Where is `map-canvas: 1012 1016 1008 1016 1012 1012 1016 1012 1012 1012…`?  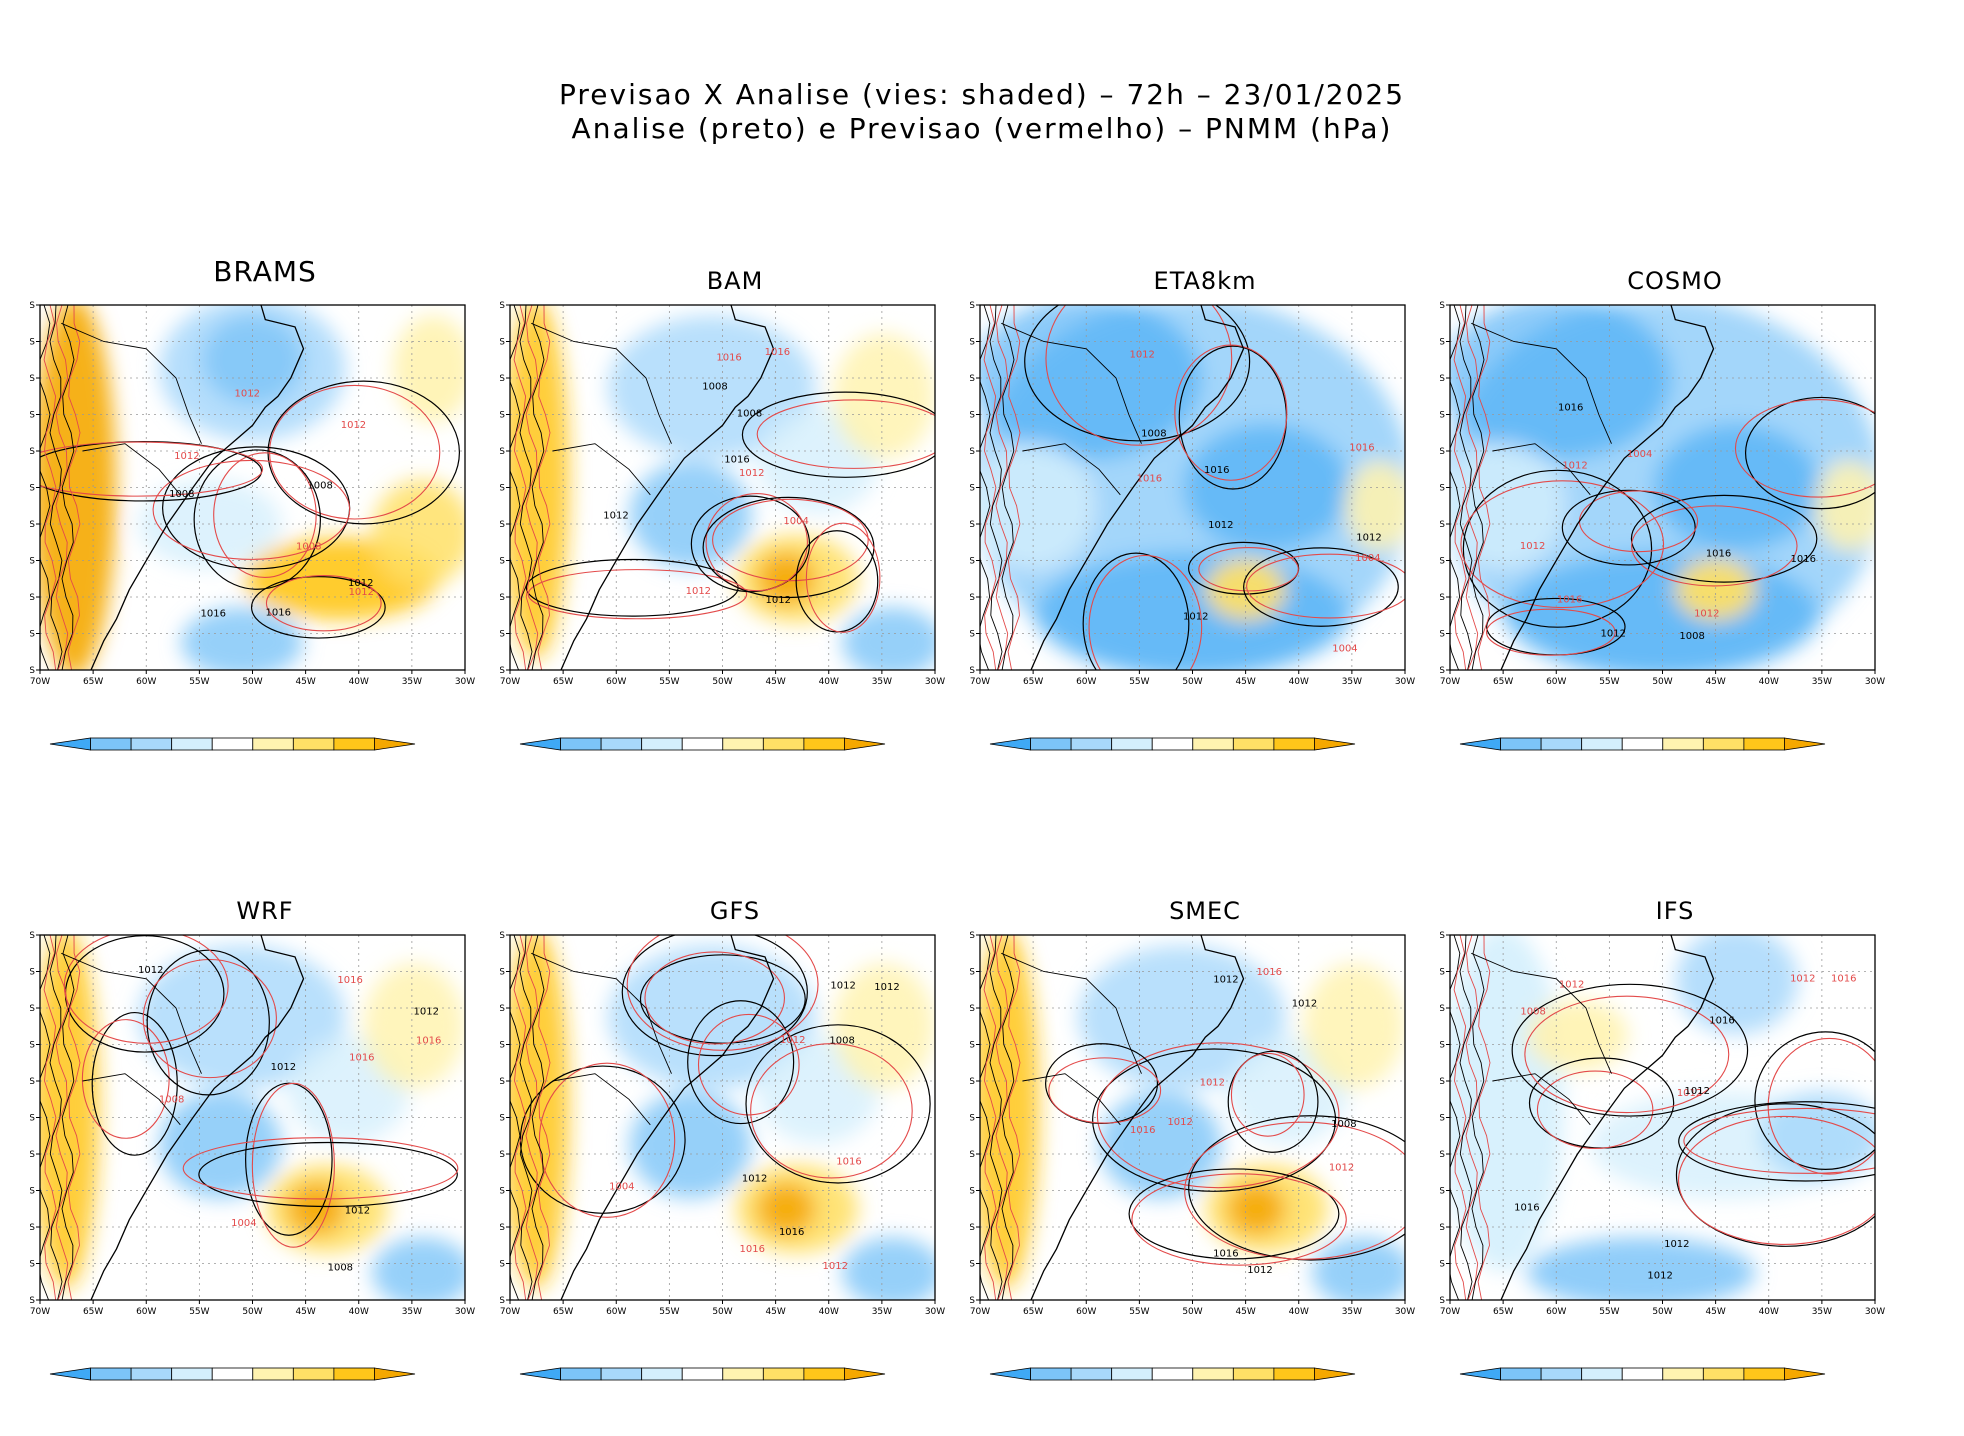
map-canvas: 1012 1016 1008 1016 1012 1012 1016 1012 1012 1012… is located at coordinates (1192, 1156).